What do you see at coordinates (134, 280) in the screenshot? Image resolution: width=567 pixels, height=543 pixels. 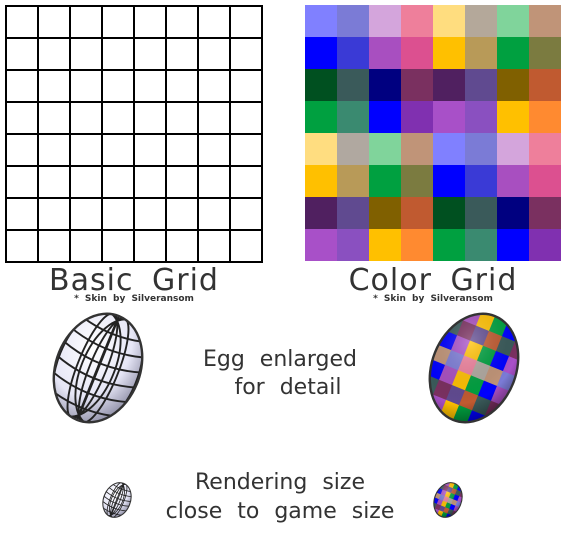 I see `panel-title: Basic Grid` at bounding box center [134, 280].